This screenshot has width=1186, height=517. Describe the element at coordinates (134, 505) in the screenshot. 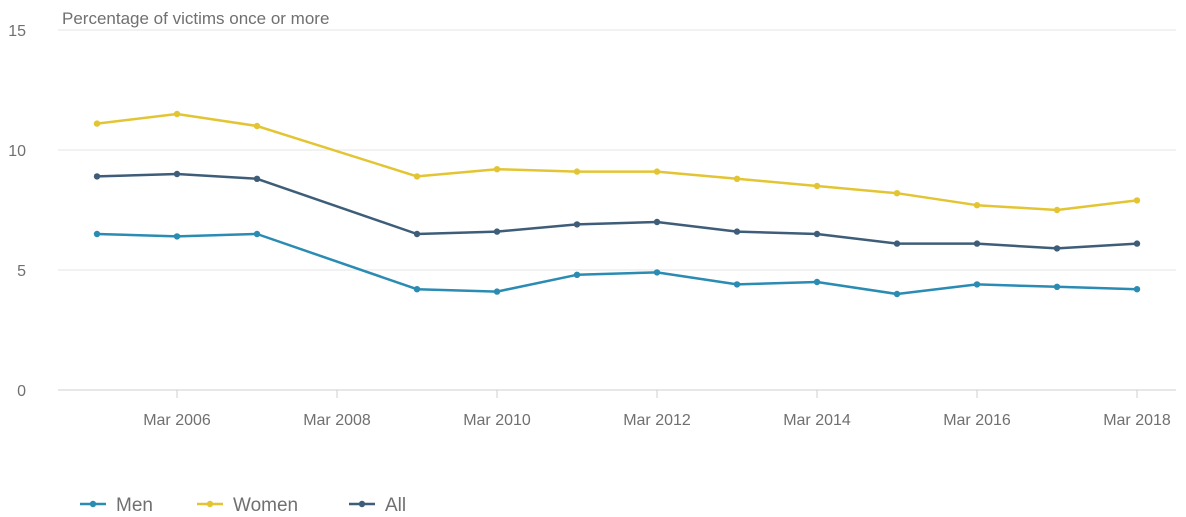

I see `legend-label: Men` at that location.